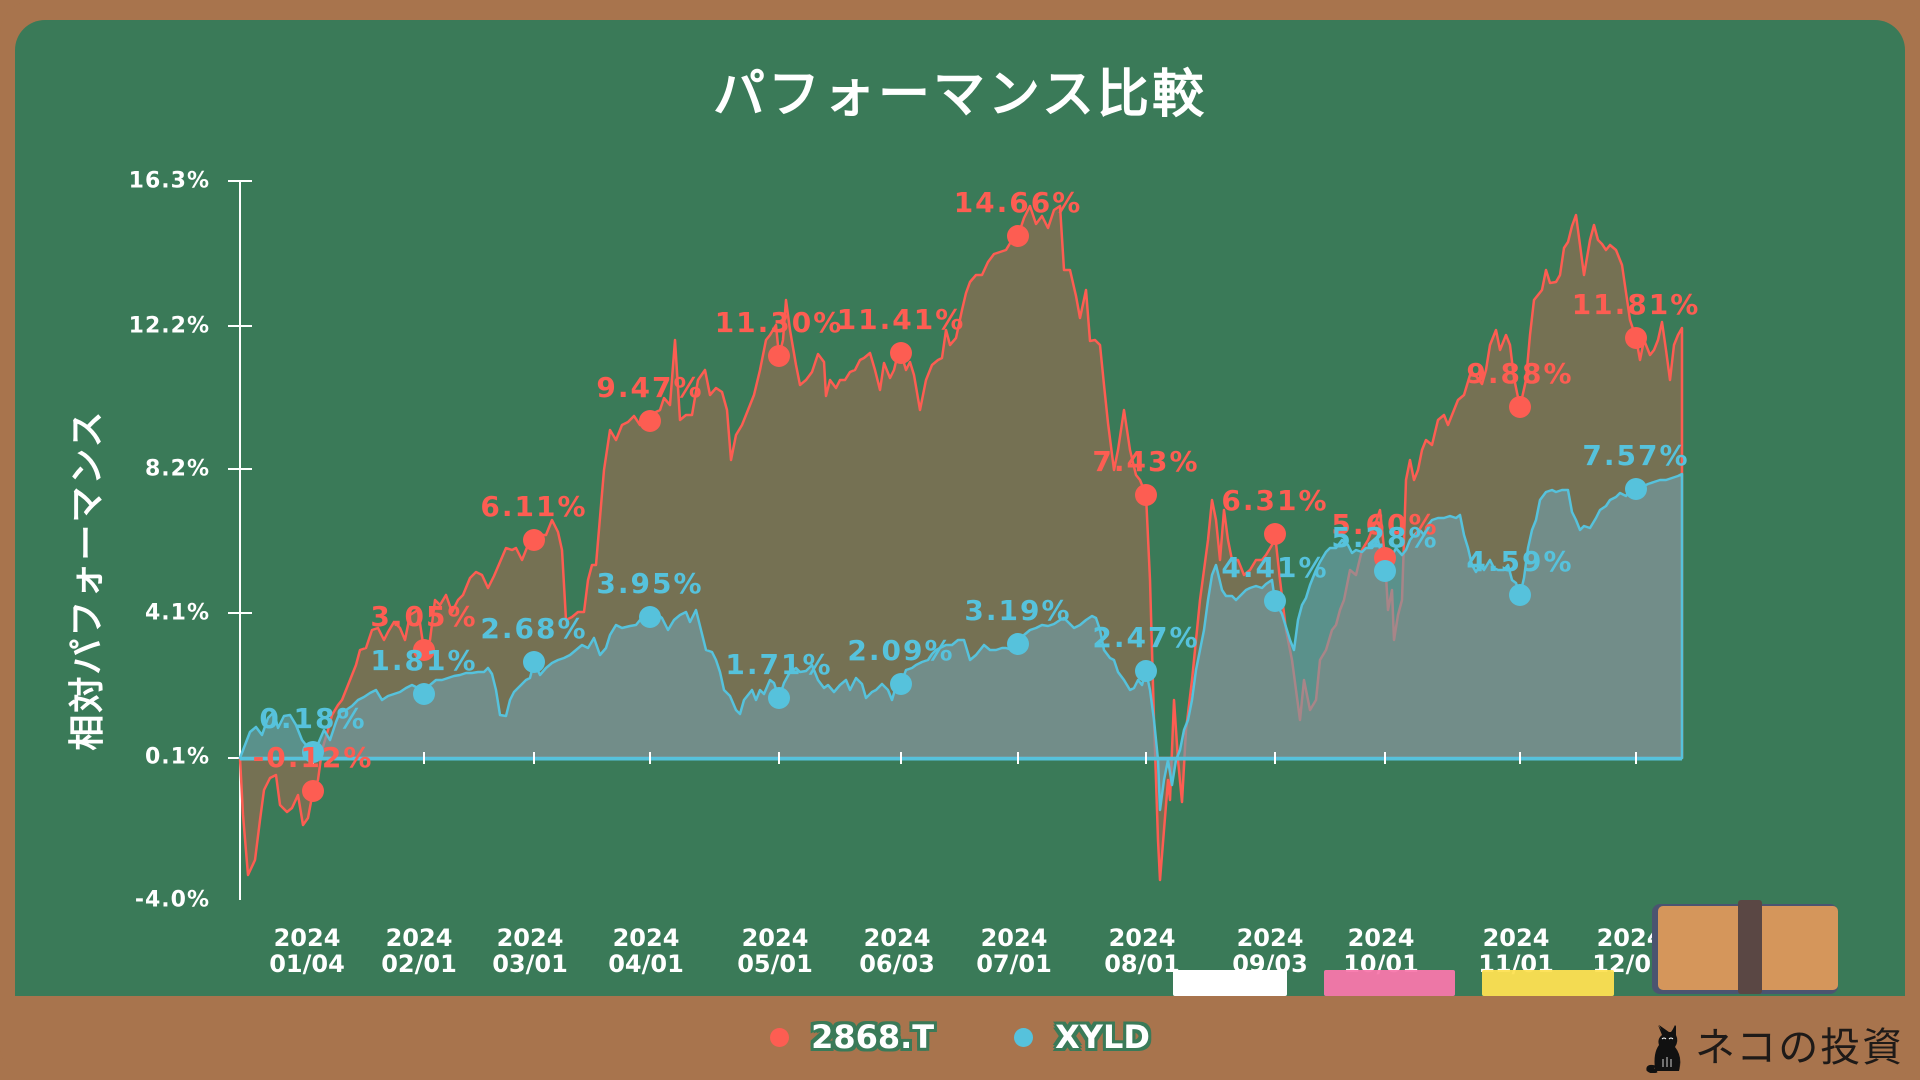 The image size is (1920, 1080). I want to click on y-tick-label: 0.1%, so click(177, 757).